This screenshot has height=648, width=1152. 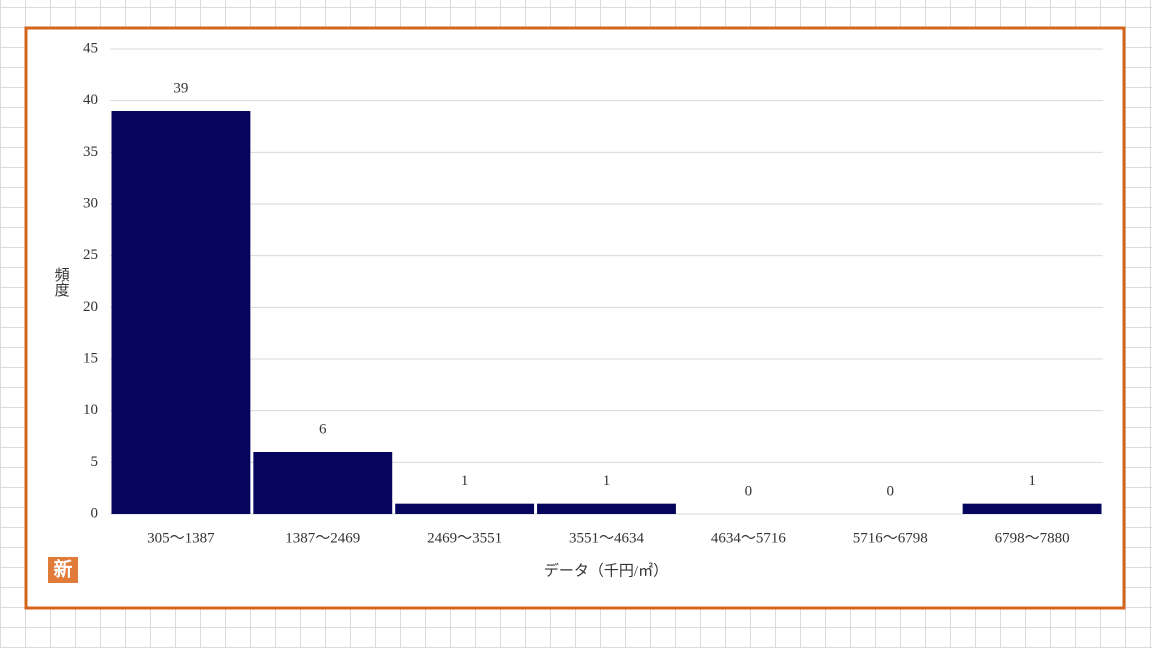 What do you see at coordinates (181, 538) in the screenshot?
I see `x-tick-label: 305～1387` at bounding box center [181, 538].